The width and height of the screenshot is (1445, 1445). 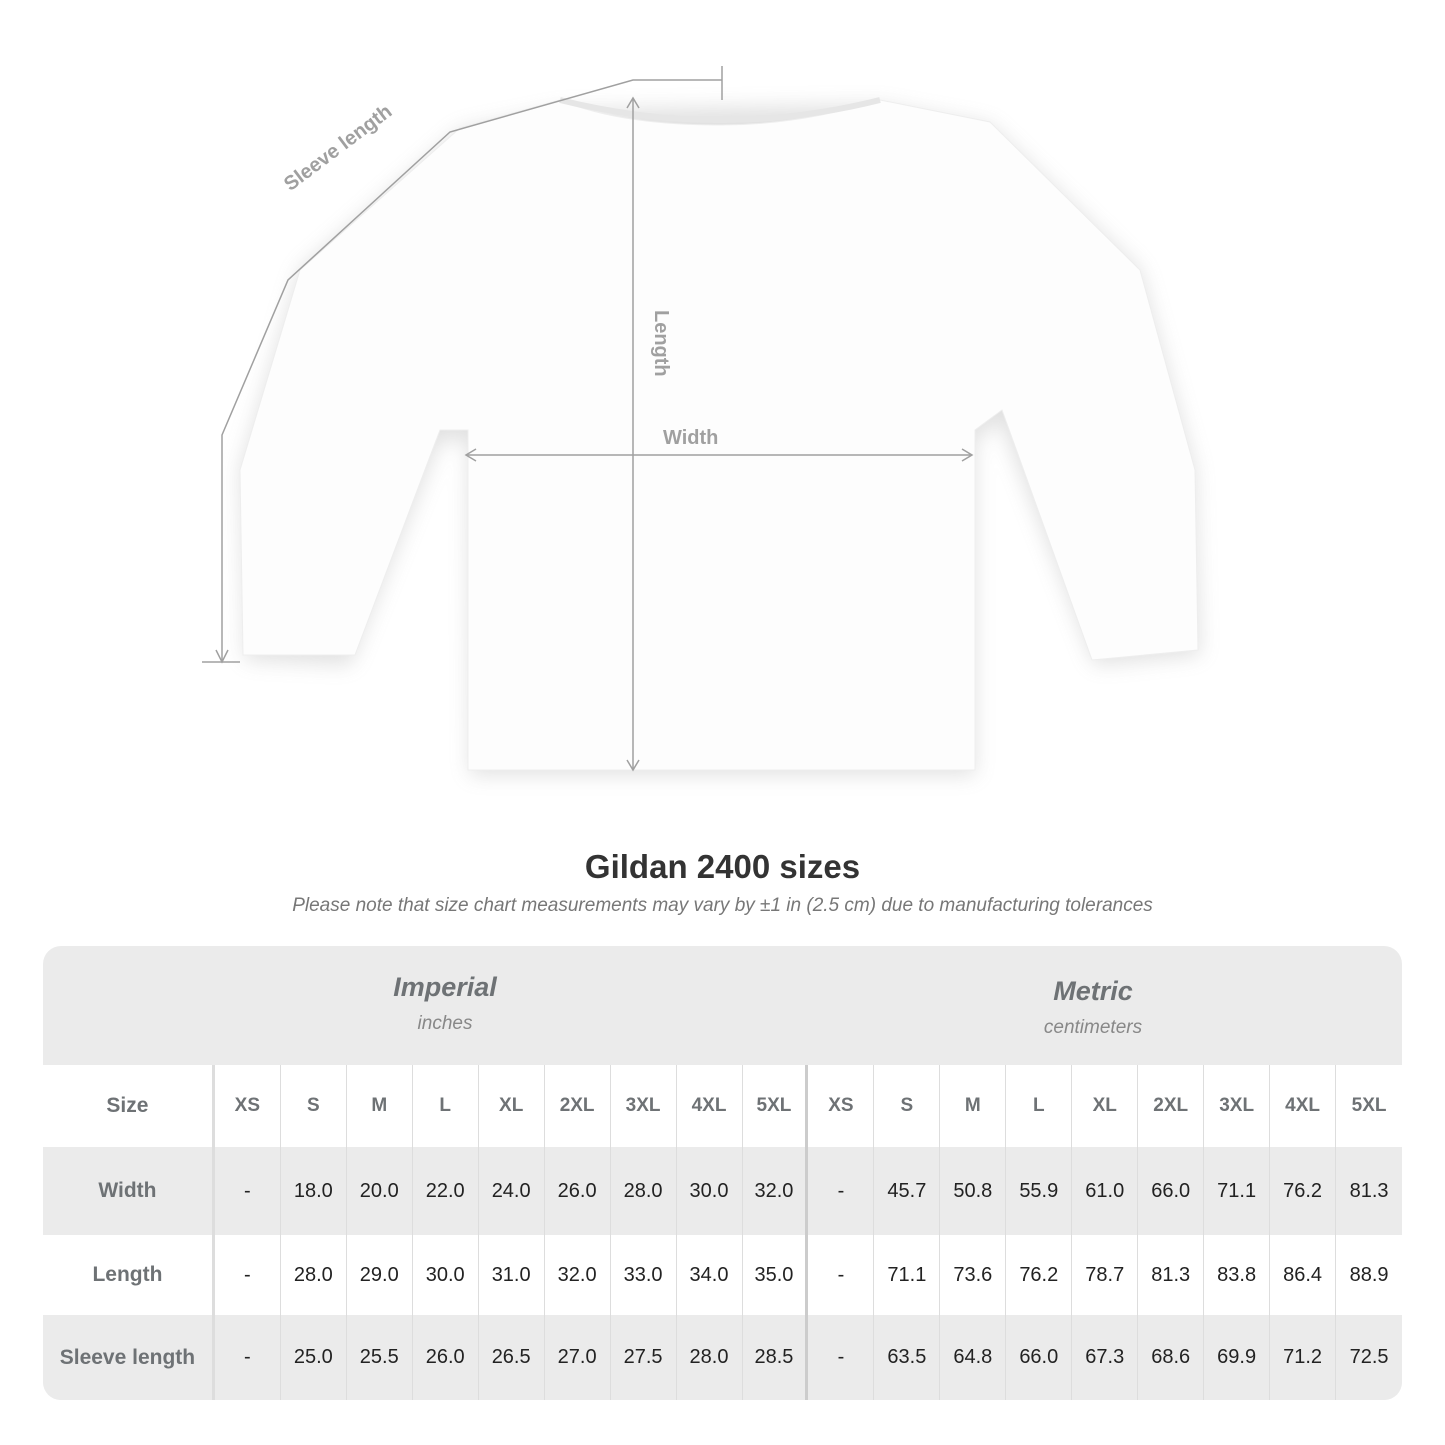 I want to click on table-cell: 55.9, so click(x=1039, y=1191).